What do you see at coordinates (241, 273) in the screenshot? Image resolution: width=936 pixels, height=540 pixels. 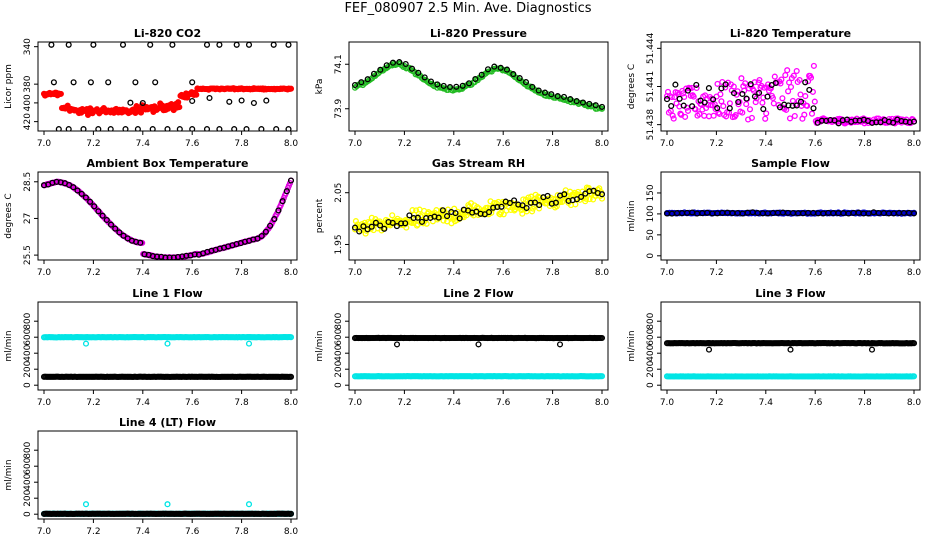 I see `x-tick-label: 7.8` at bounding box center [241, 273].